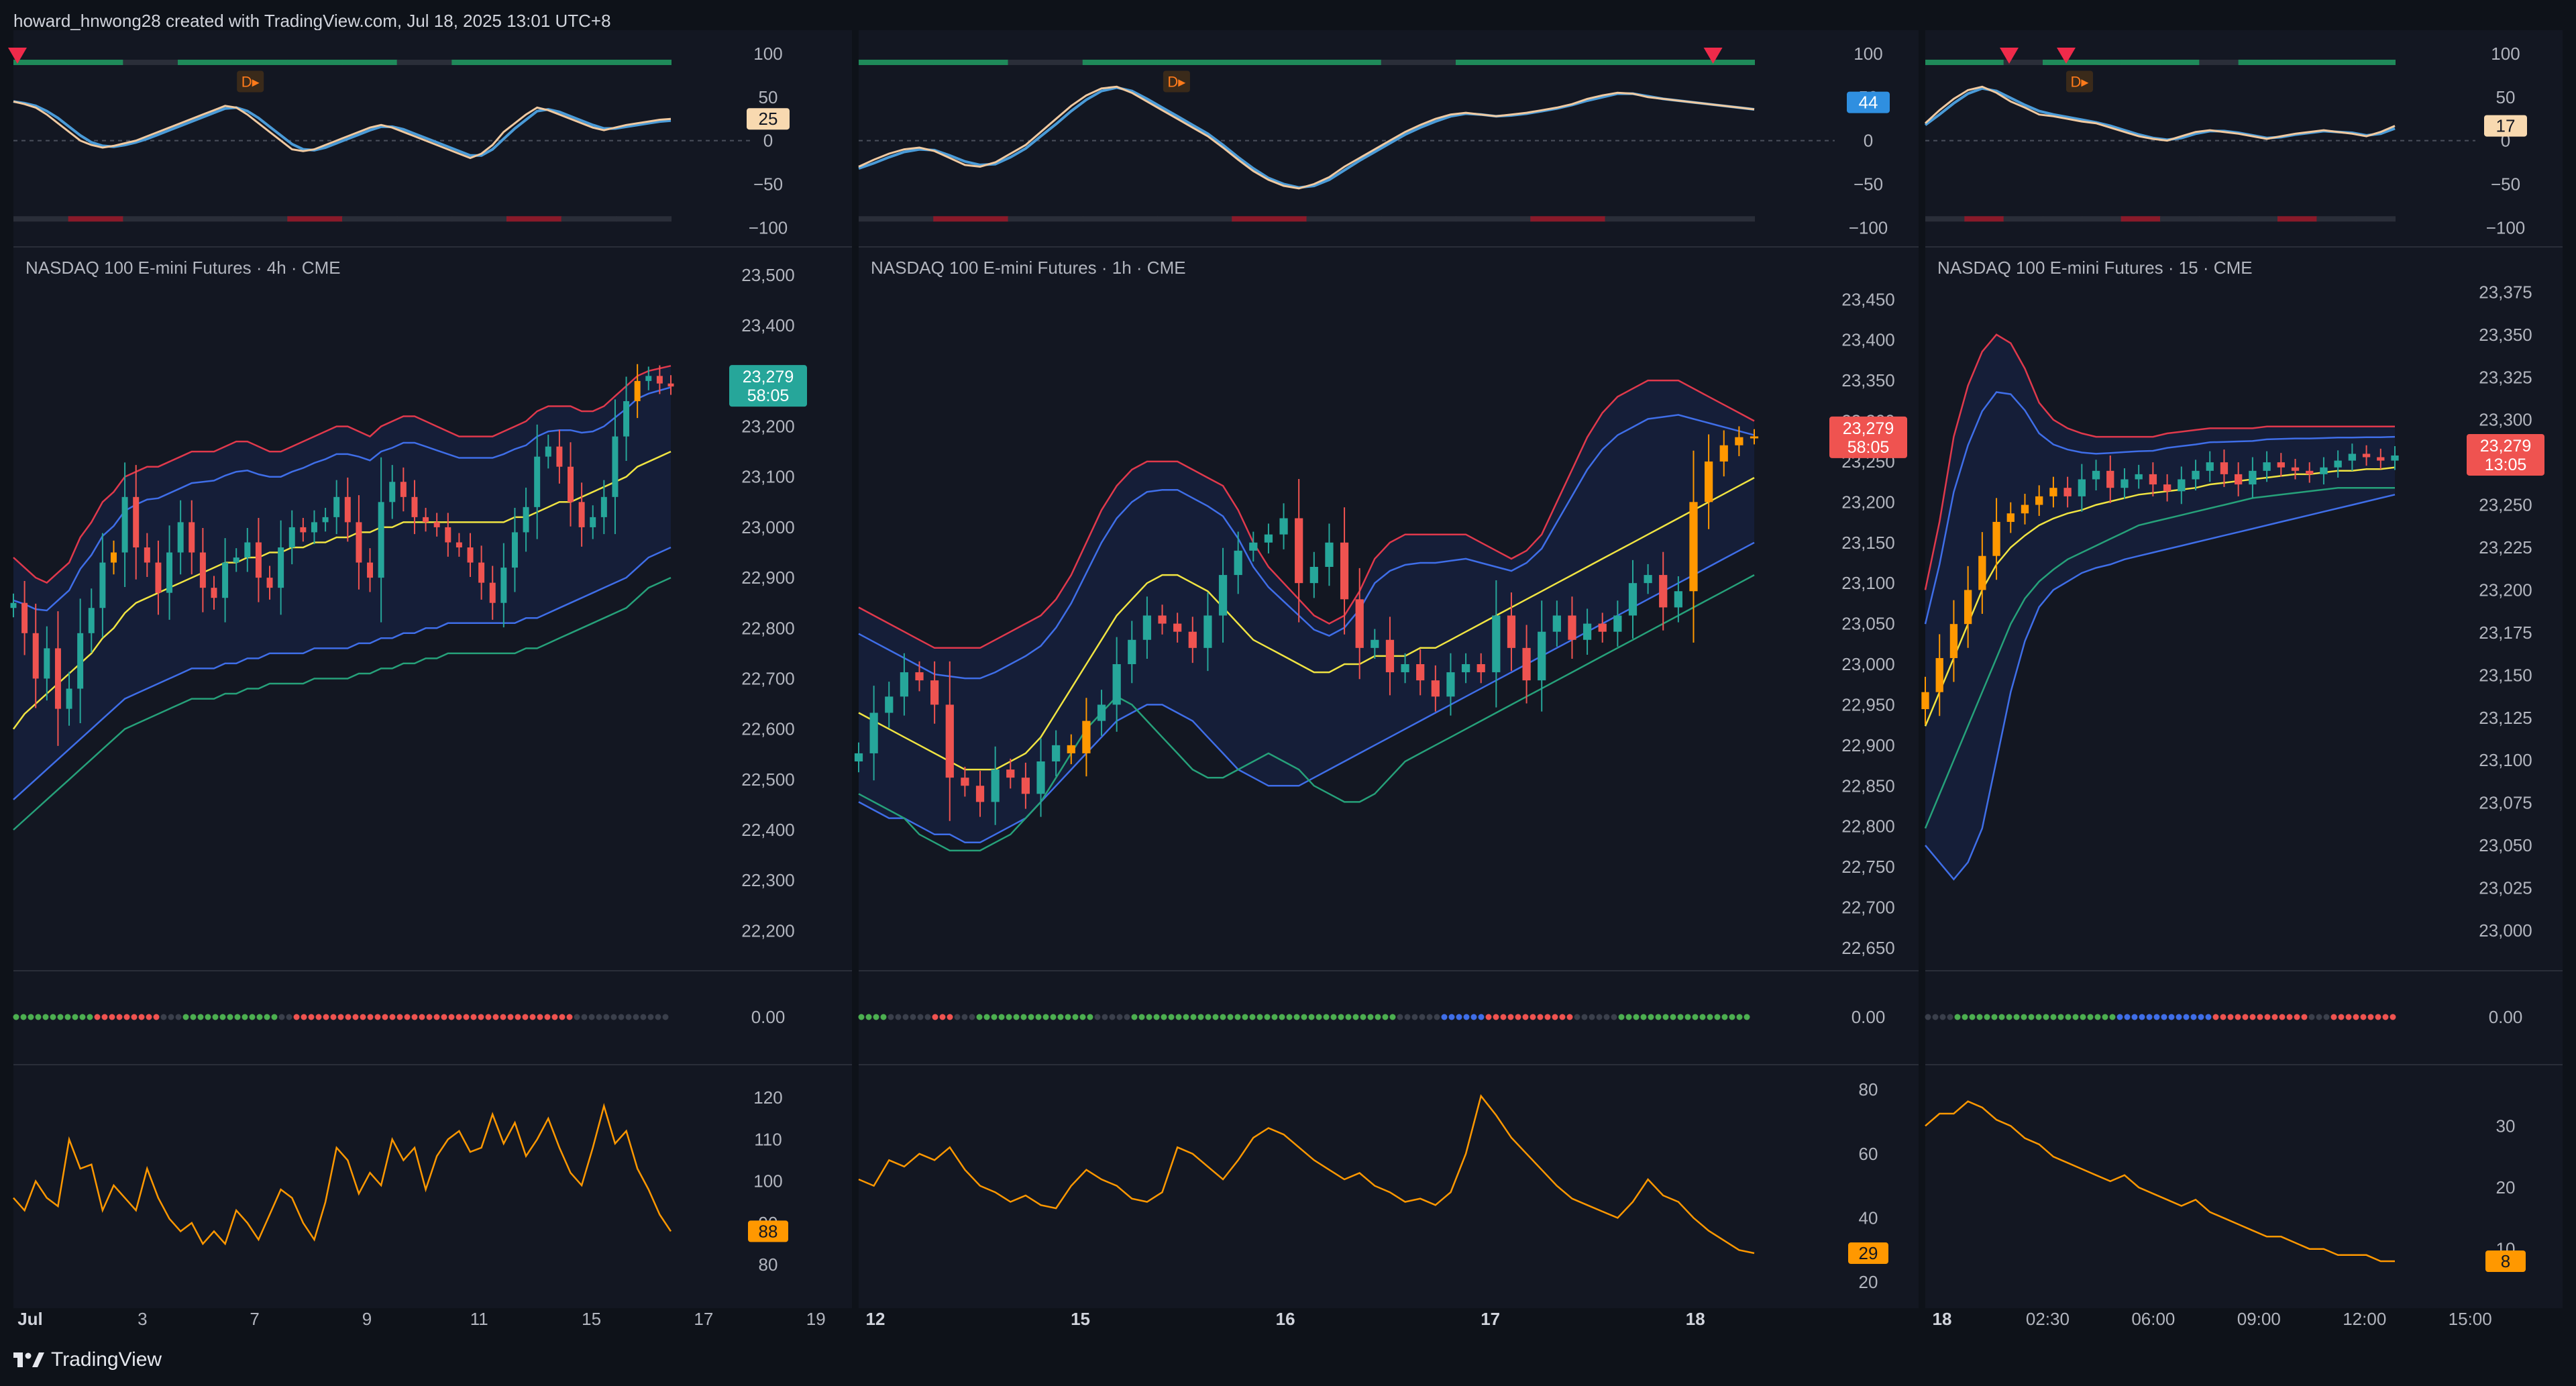 This screenshot has width=2576, height=1386. Describe the element at coordinates (768, 880) in the screenshot. I see `price-tick-label: 22,300` at that location.